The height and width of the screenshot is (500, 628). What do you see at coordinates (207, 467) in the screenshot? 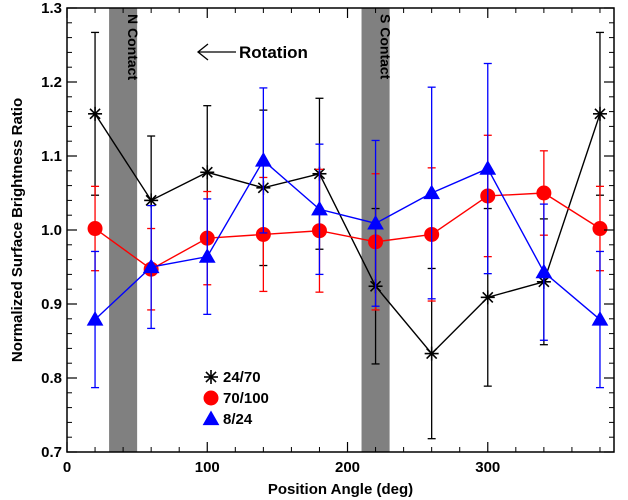
I see `x-tick-label: 100` at bounding box center [207, 467].